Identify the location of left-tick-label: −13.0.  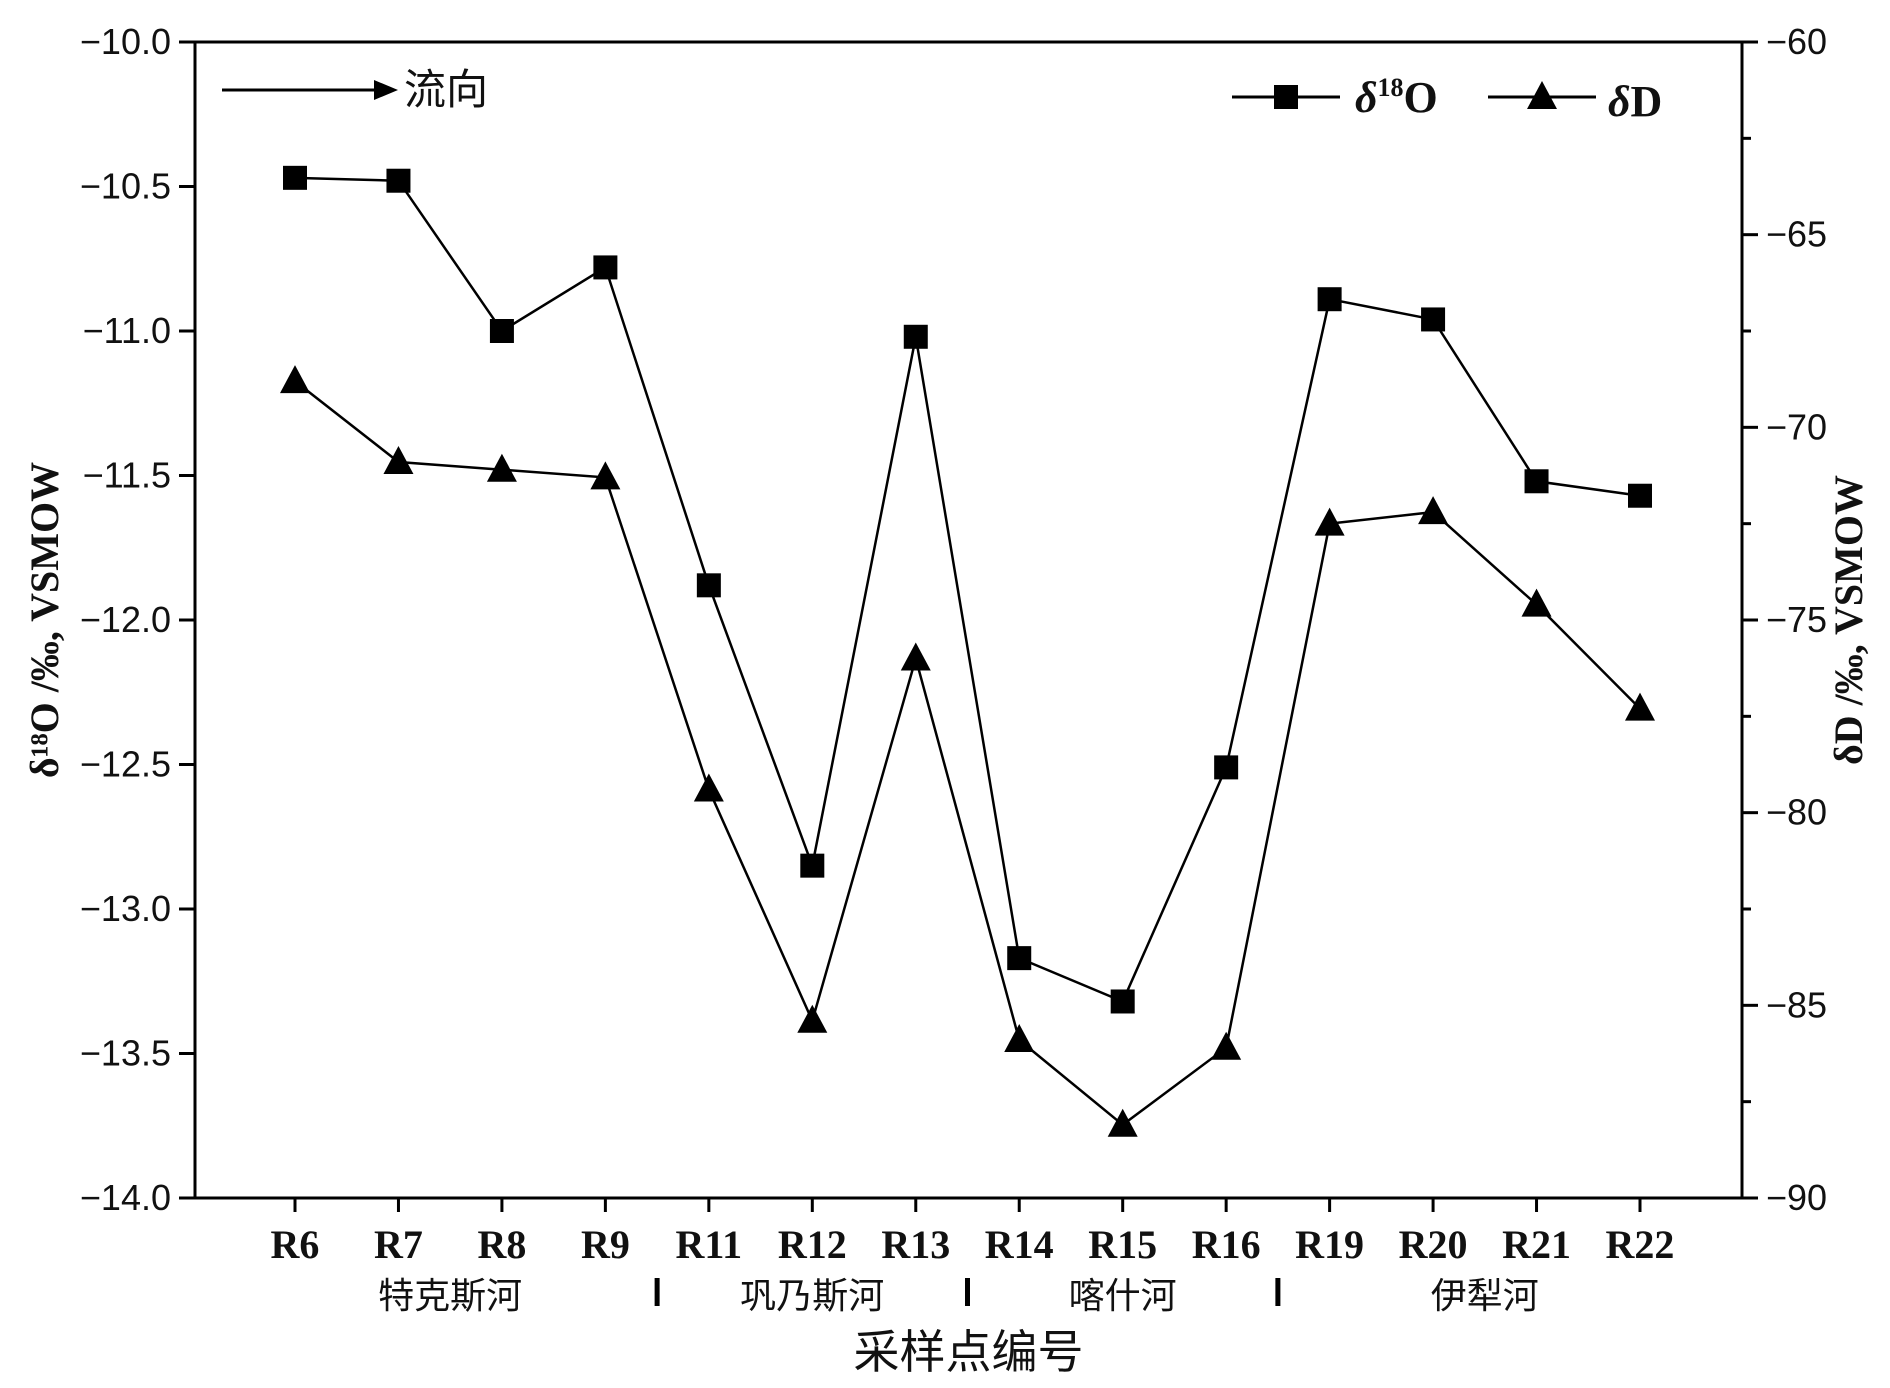
(125, 908).